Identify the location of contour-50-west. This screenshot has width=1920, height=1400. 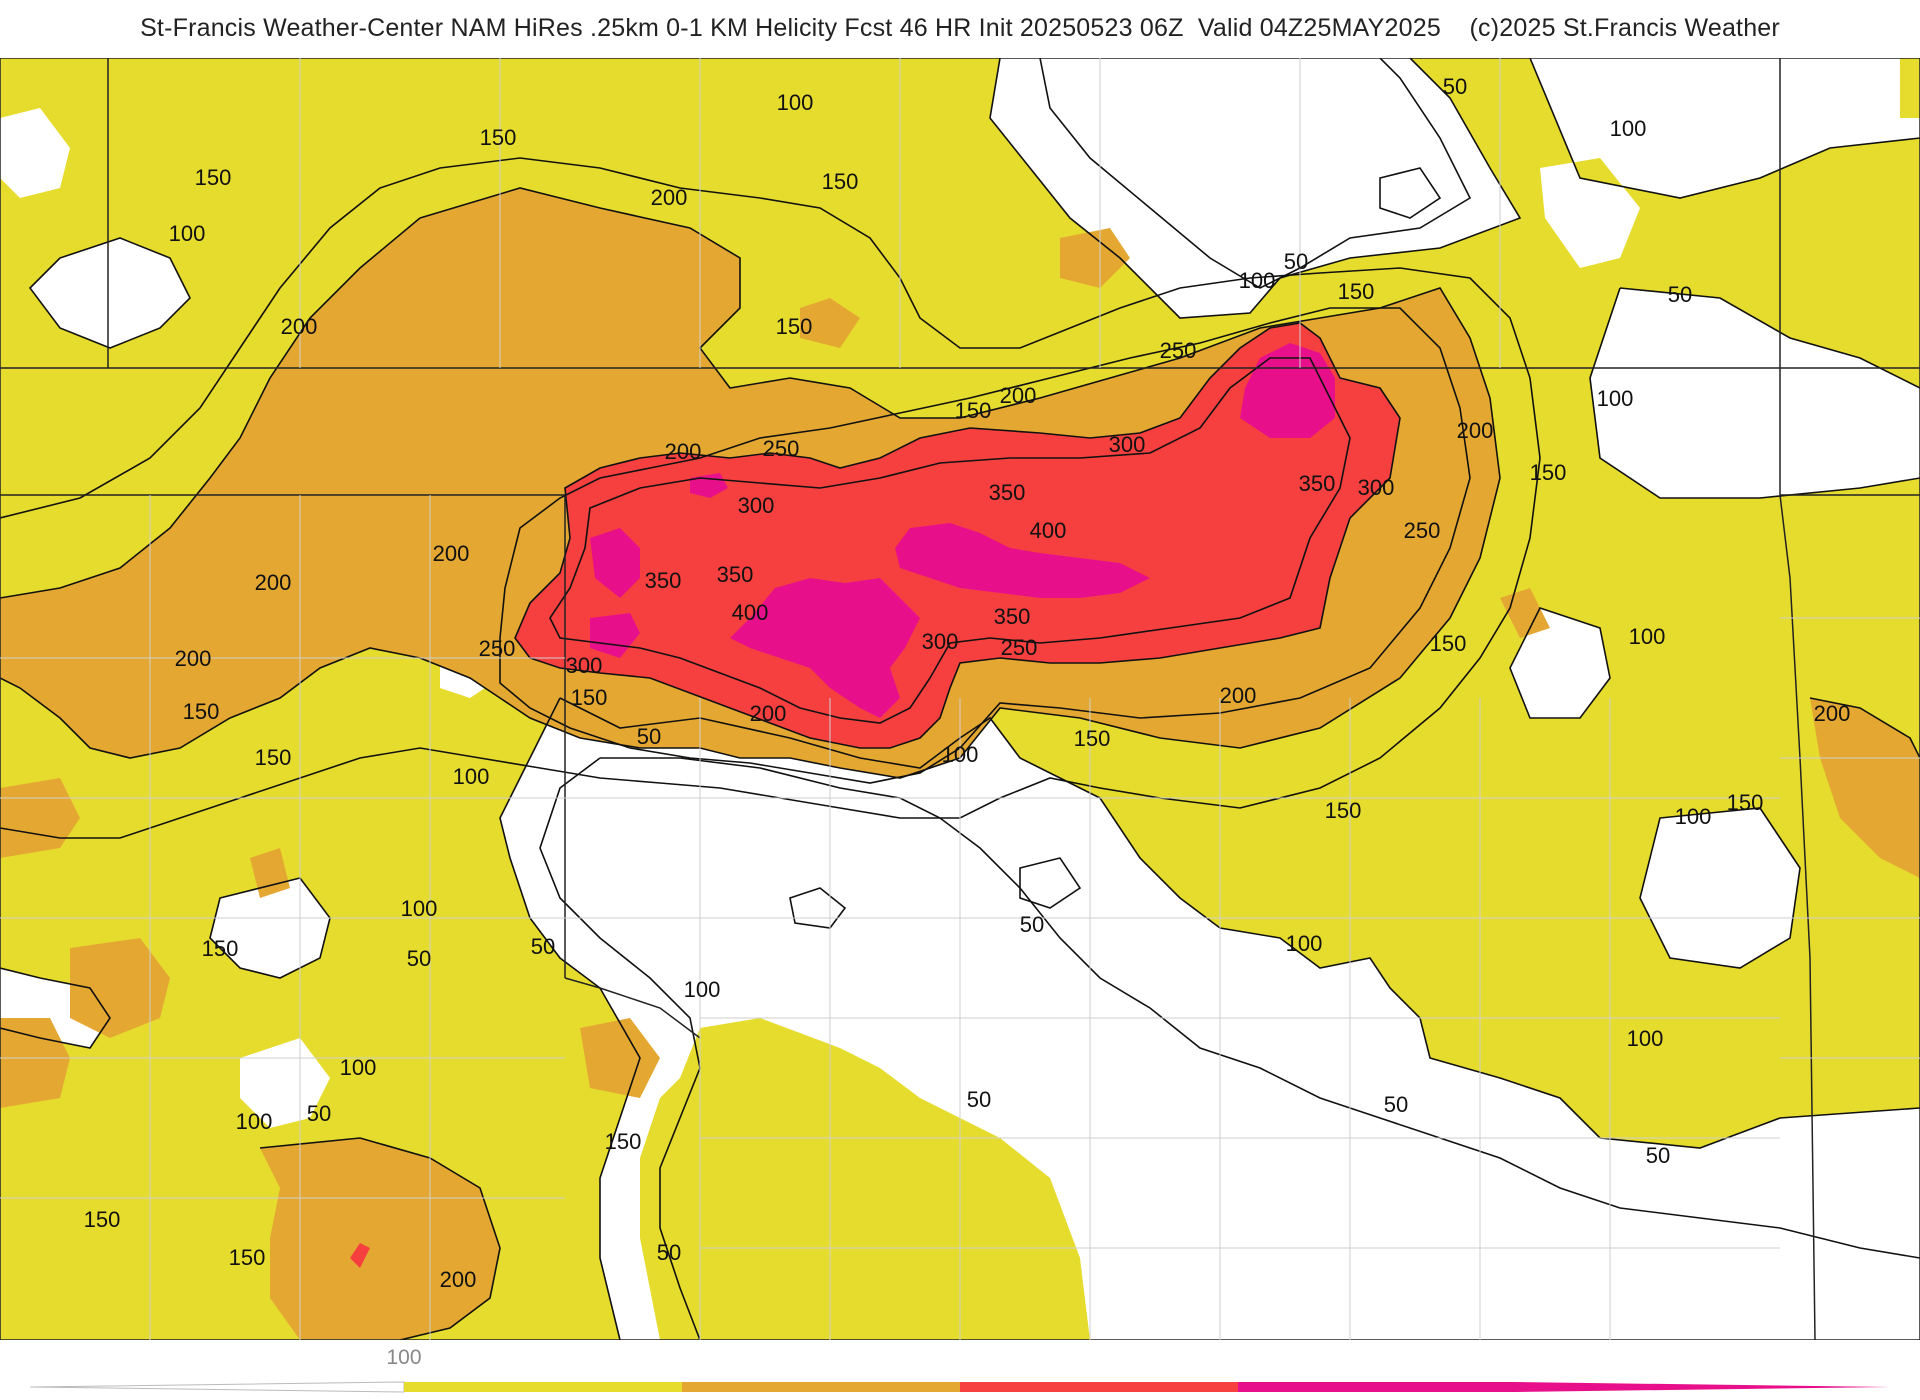
(620, 1048).